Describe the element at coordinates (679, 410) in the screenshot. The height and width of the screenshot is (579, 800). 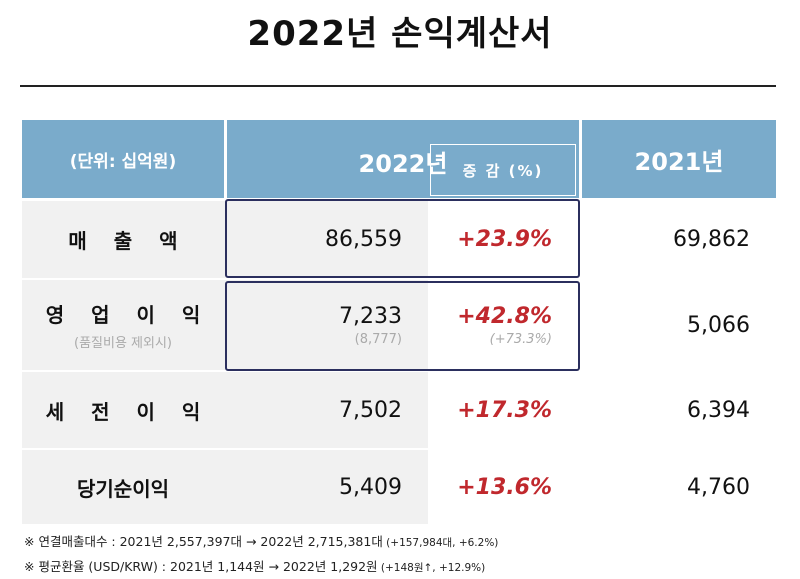
I see `row-pretax-2021: 6,394` at that location.